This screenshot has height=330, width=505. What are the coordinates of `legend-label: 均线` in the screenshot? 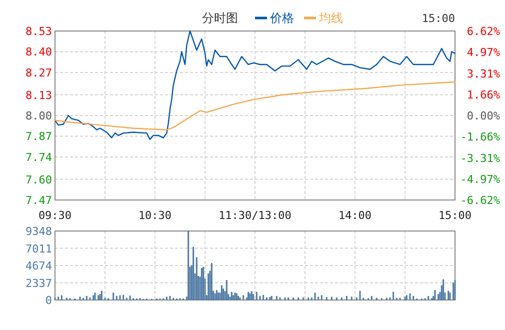 It's located at (330, 18).